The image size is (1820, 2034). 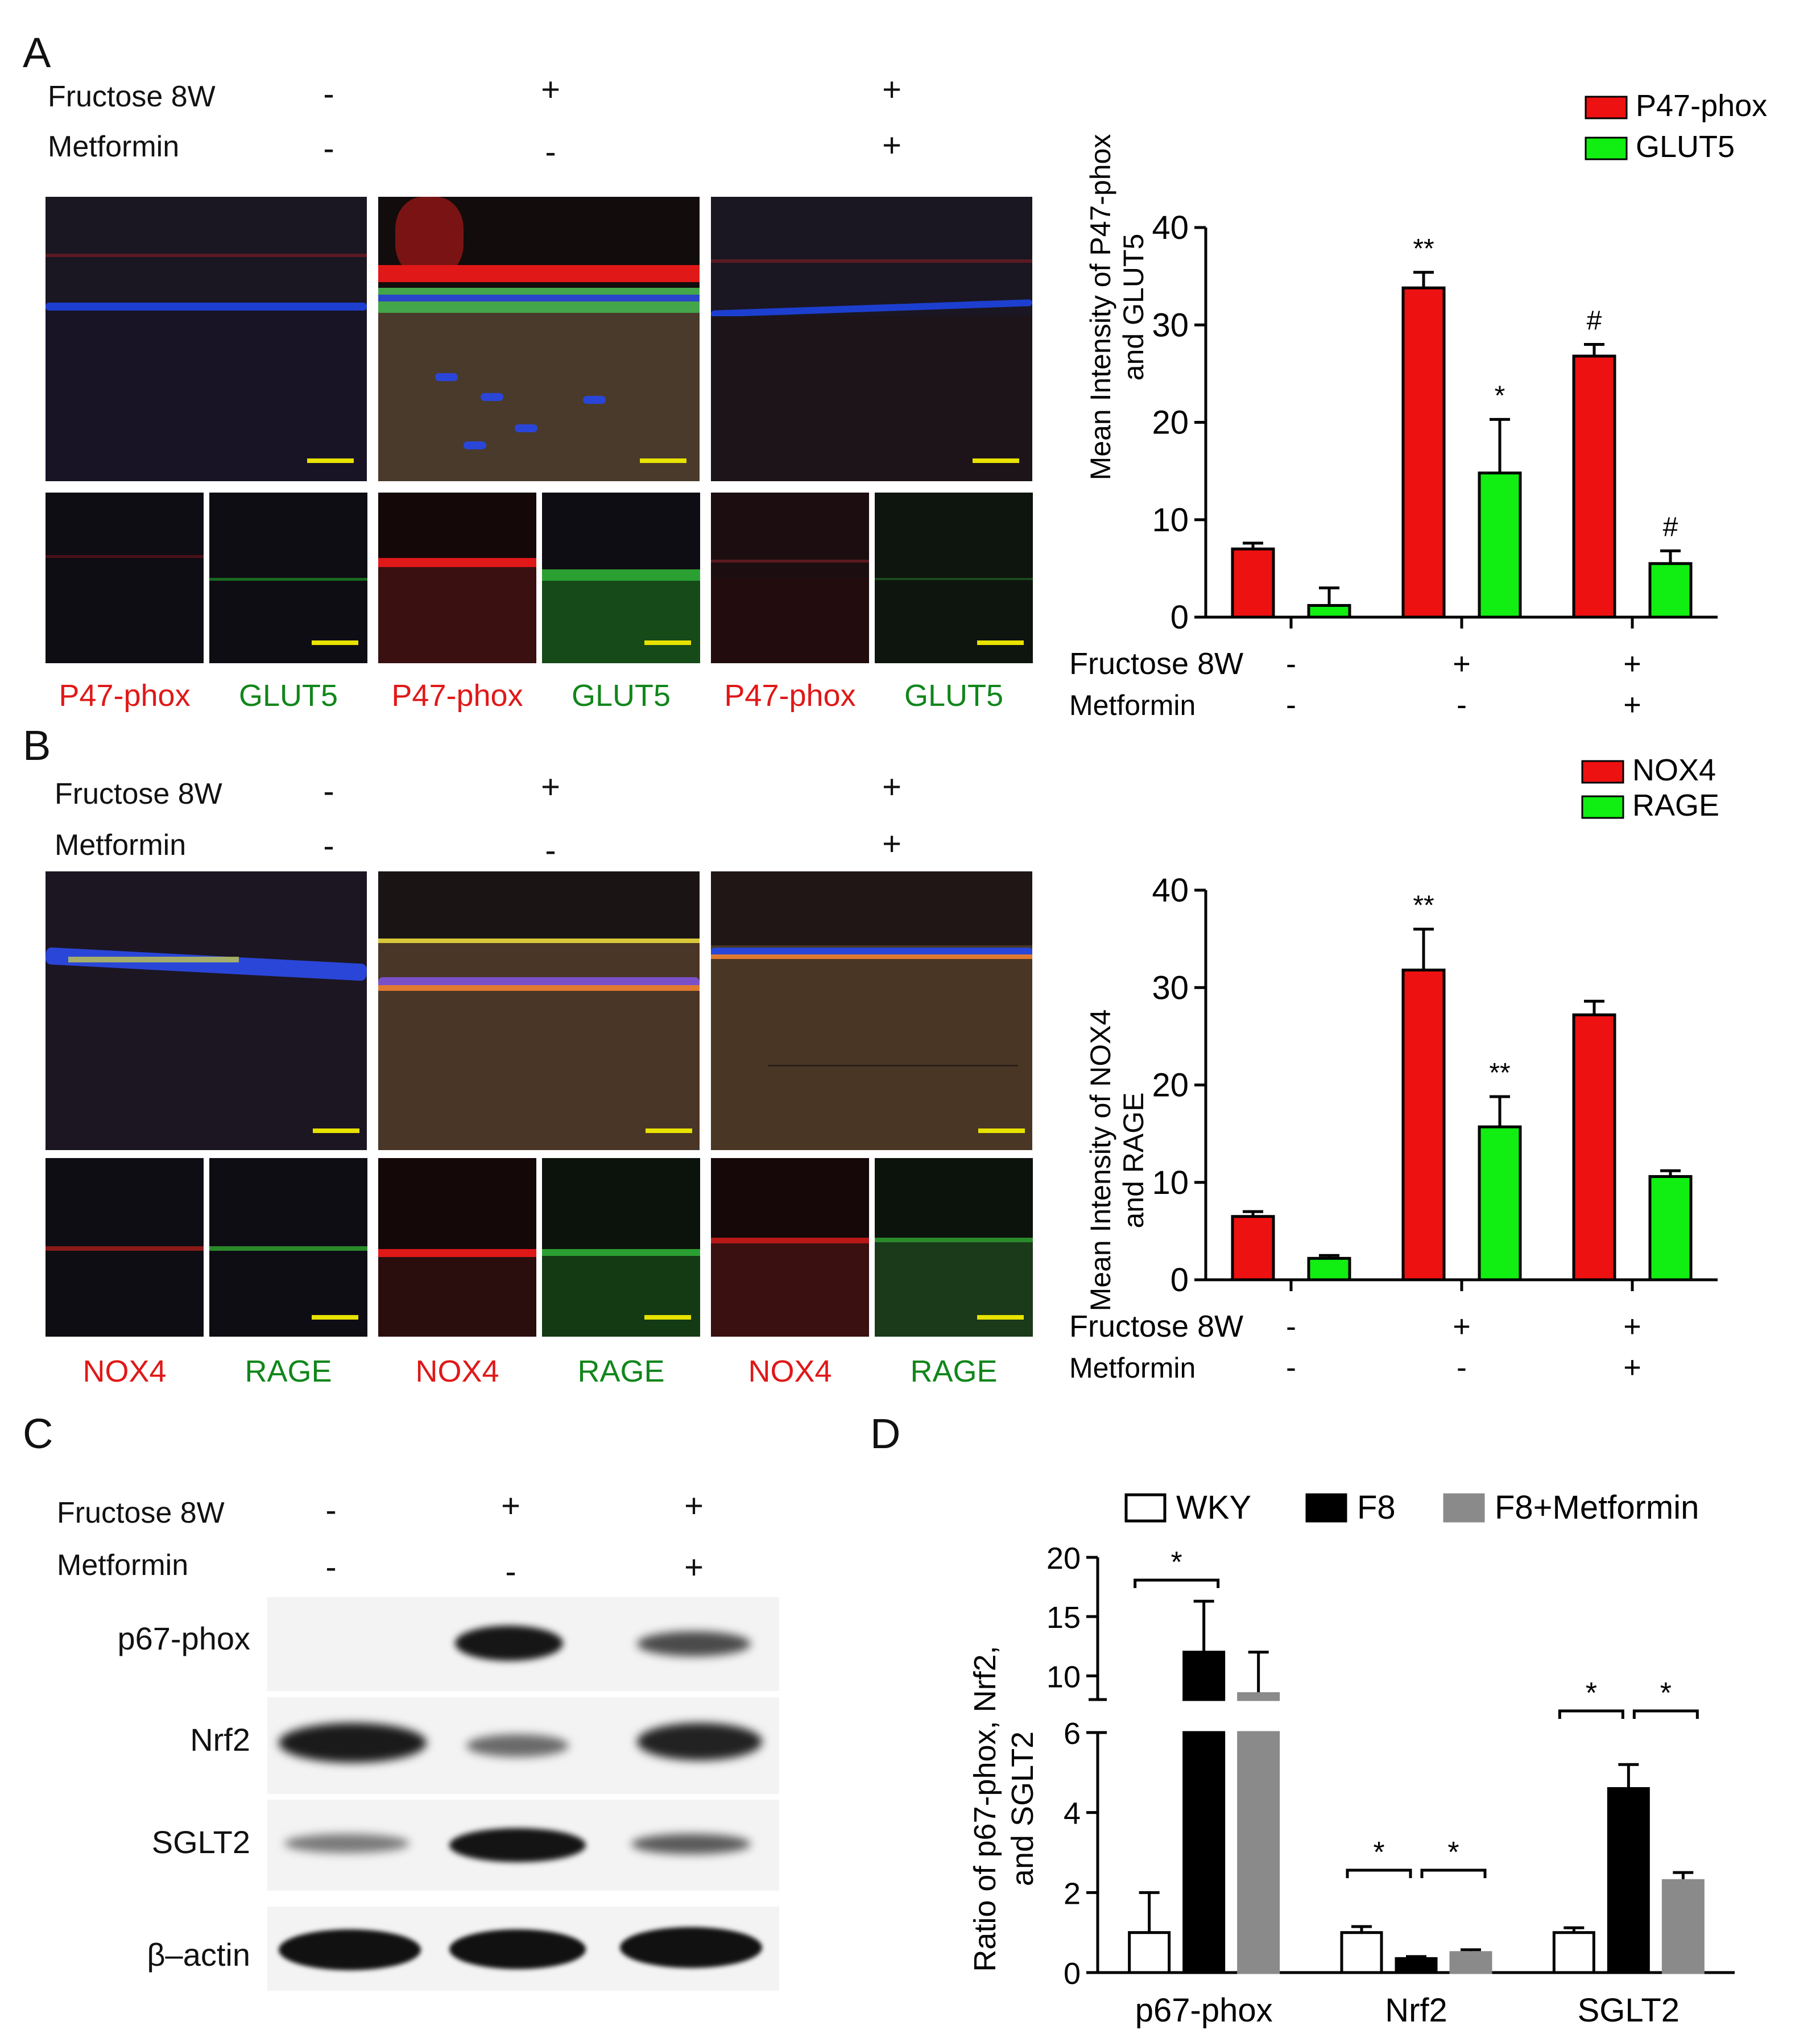 I want to click on legend-entry: RAGE, so click(x=1675, y=805).